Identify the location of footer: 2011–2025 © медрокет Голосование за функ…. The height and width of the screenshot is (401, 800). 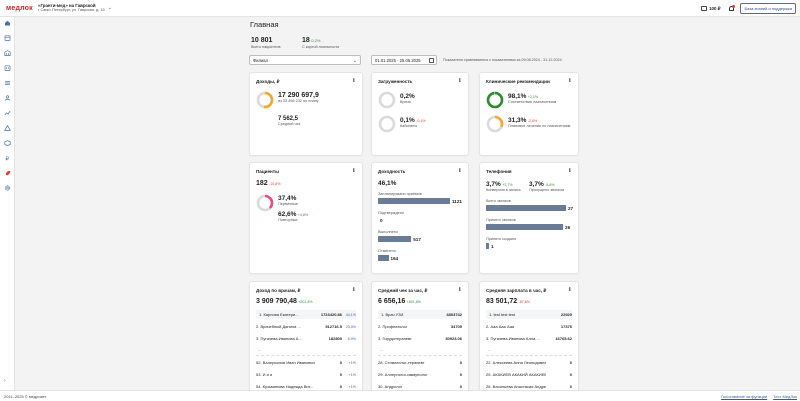
(400, 395).